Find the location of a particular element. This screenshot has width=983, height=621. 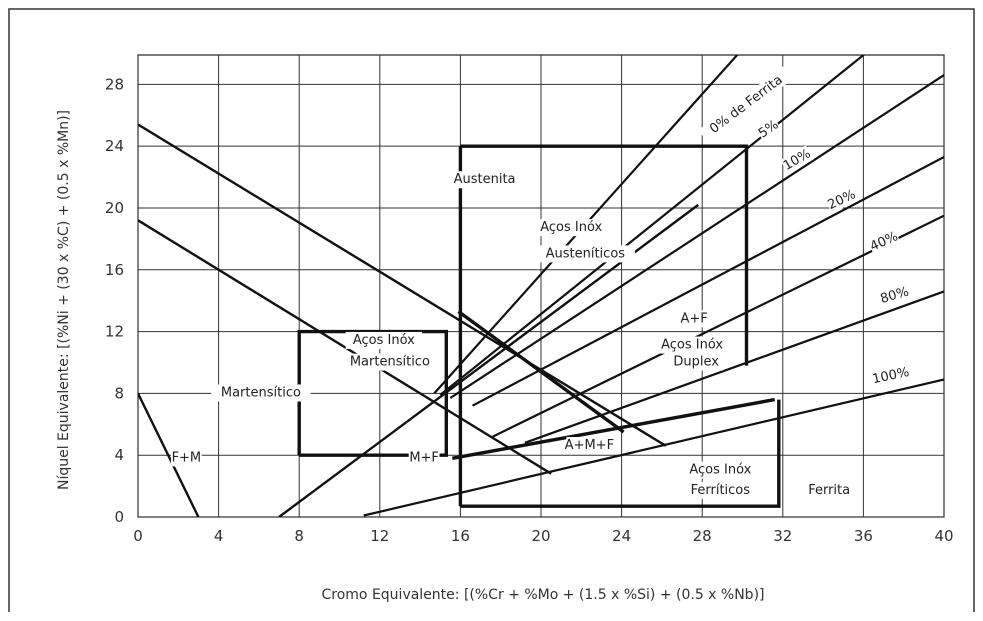

ferrite-line-label: 20% is located at coordinates (842, 200).